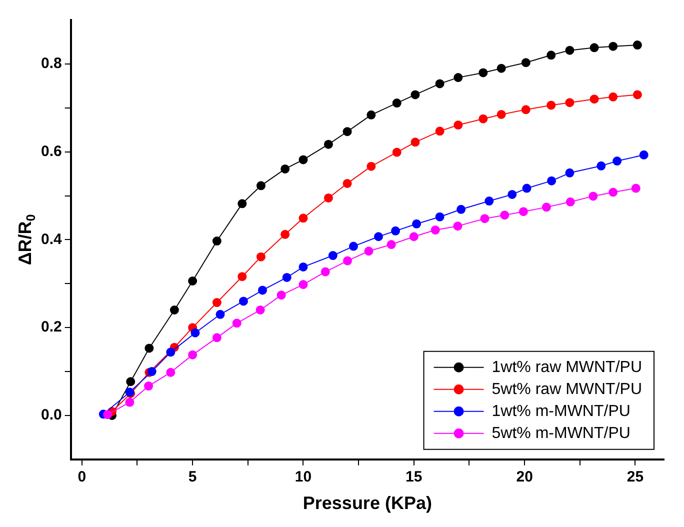 The width and height of the screenshot is (684, 527). I want to click on x-axis-title: Pressure (KPa), so click(367, 503).